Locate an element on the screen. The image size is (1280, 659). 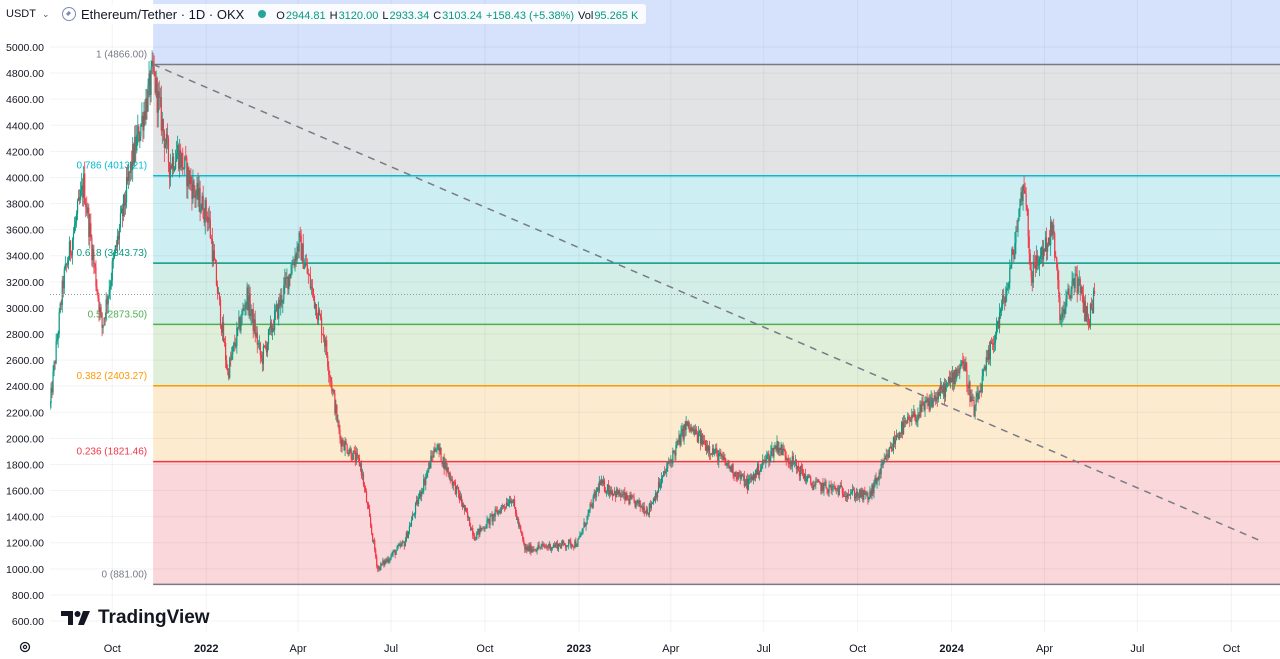
ethereum-icon is located at coordinates (69, 14).